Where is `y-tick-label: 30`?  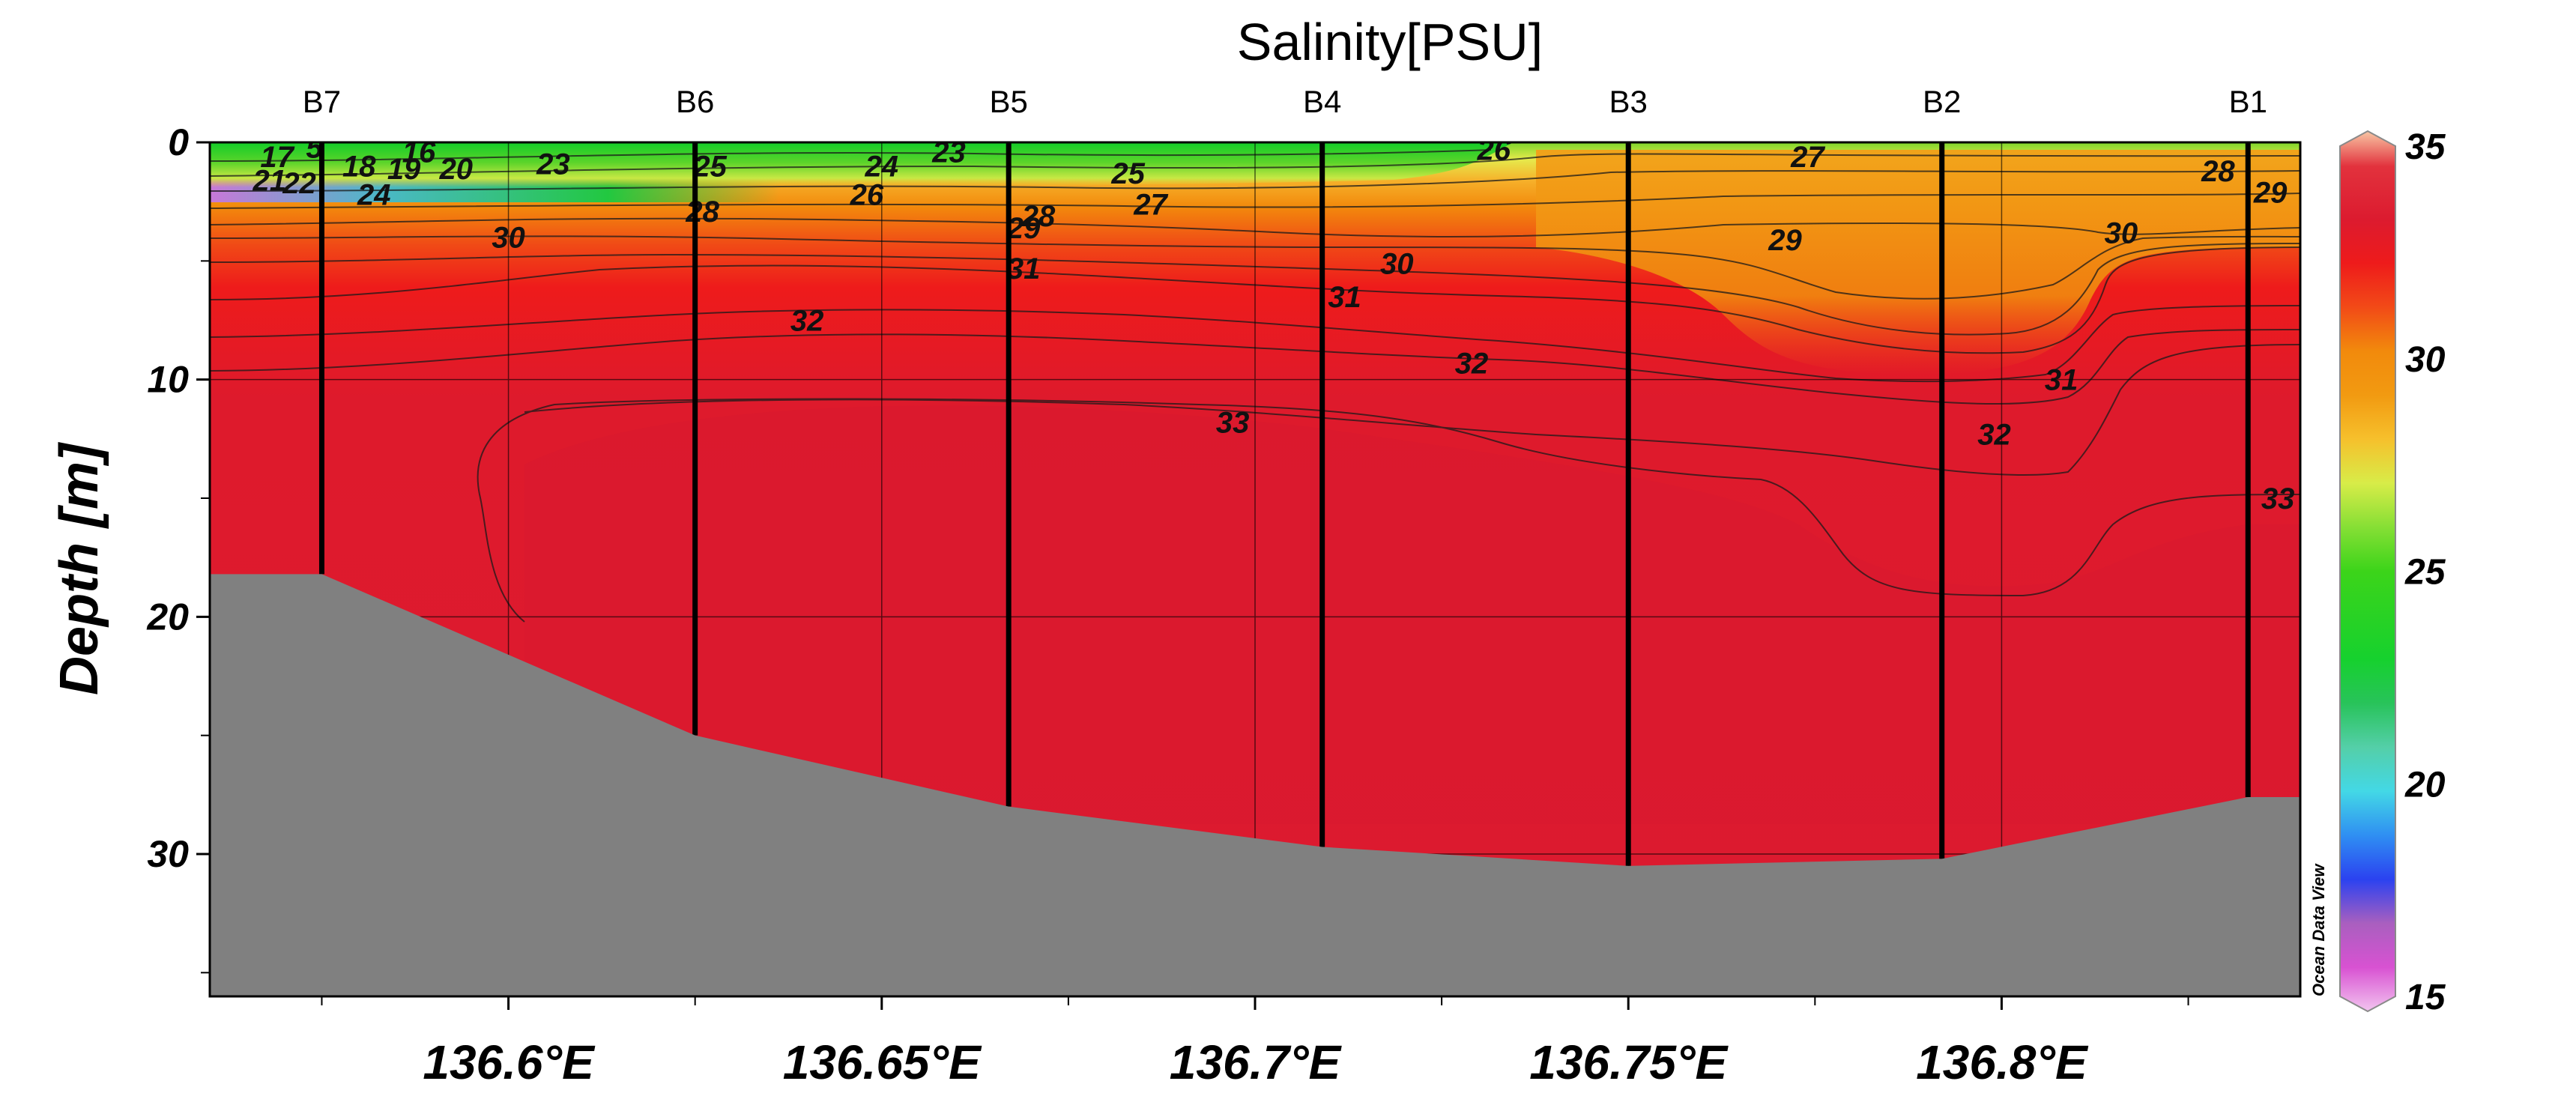
y-tick-label: 30 is located at coordinates (168, 854).